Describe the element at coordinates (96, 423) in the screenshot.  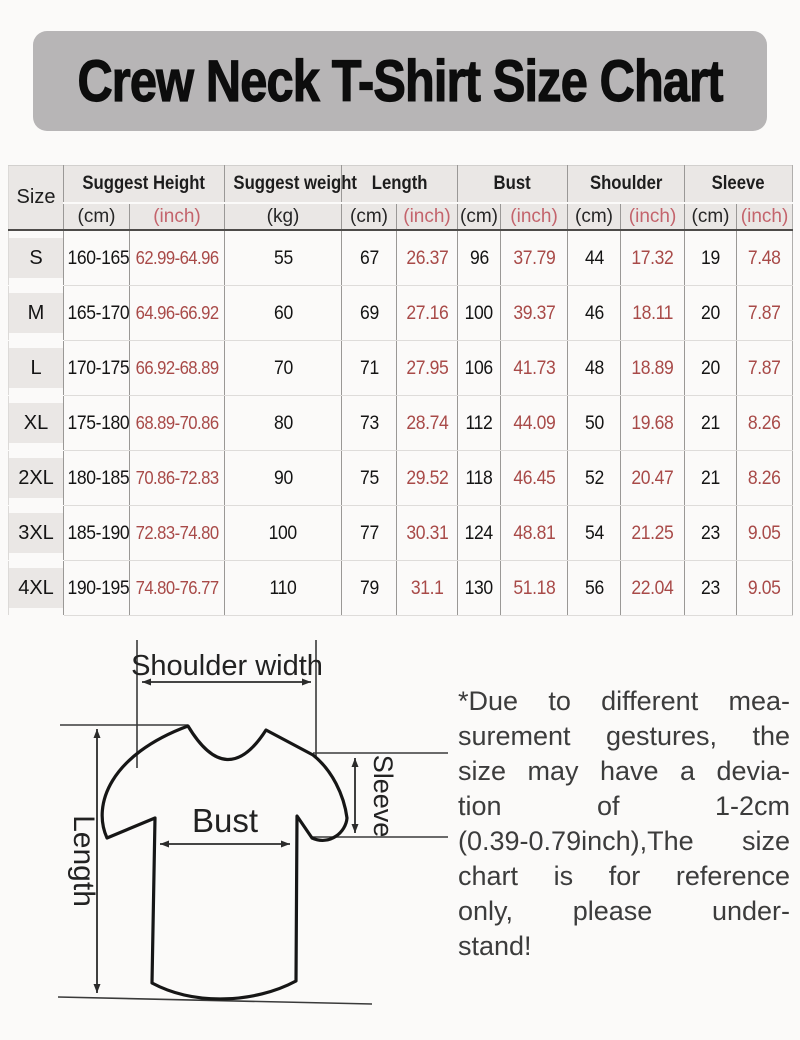
I see `measurement-cell: 175-180` at that location.